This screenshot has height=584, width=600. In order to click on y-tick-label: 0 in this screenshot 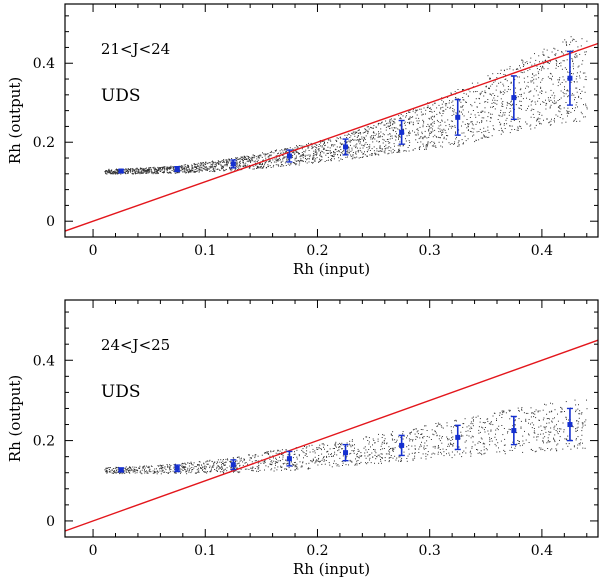, I will do `click(50, 522)`.